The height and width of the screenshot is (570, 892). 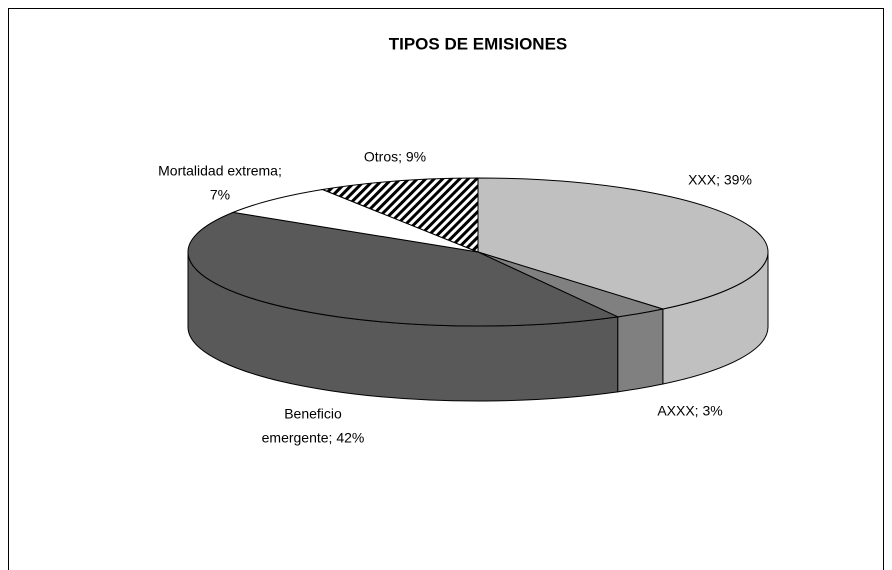 What do you see at coordinates (313, 414) in the screenshot?
I see `data-label: Beneficio` at bounding box center [313, 414].